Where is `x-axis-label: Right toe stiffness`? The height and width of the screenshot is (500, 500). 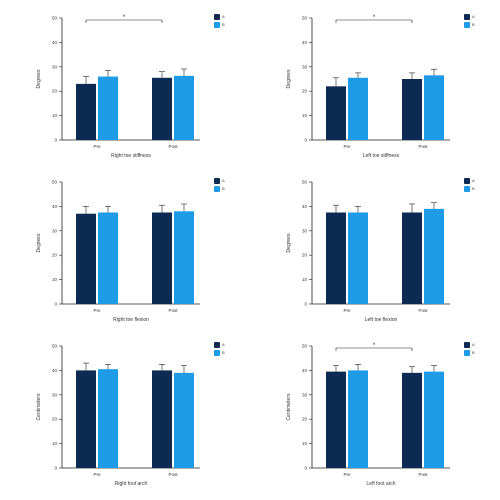 x-axis-label: Right toe stiffness is located at coordinates (131, 156).